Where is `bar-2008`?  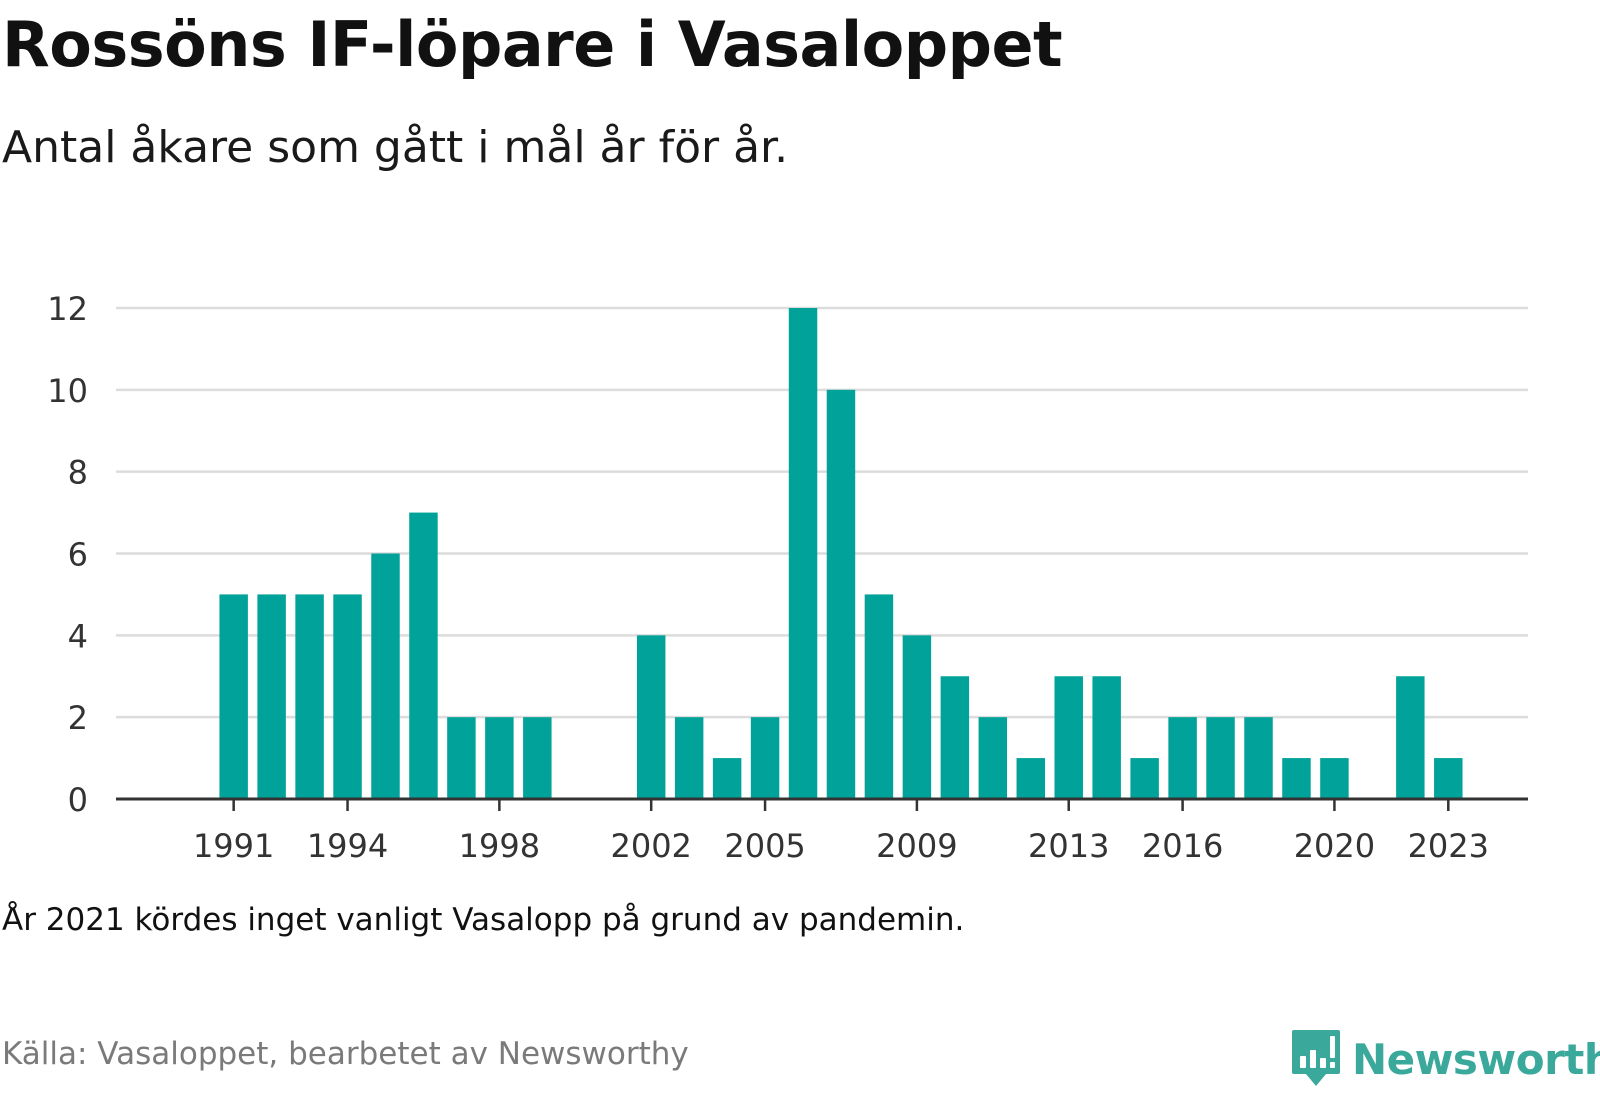 bar-2008 is located at coordinates (879, 696).